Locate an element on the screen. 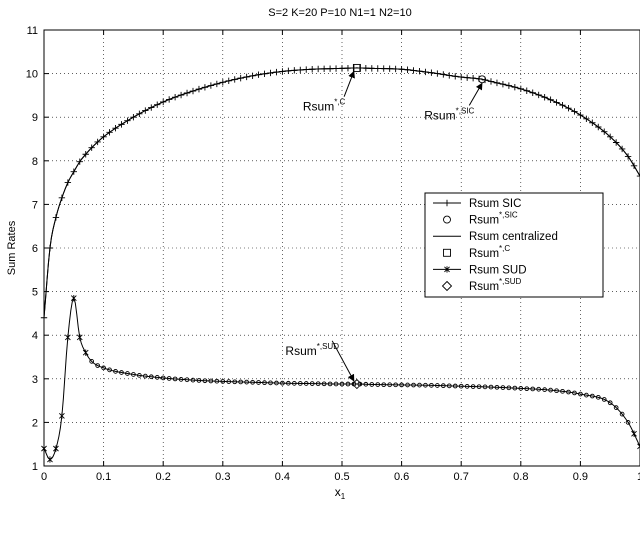  y-tick-label: 7 is located at coordinates (35, 205).